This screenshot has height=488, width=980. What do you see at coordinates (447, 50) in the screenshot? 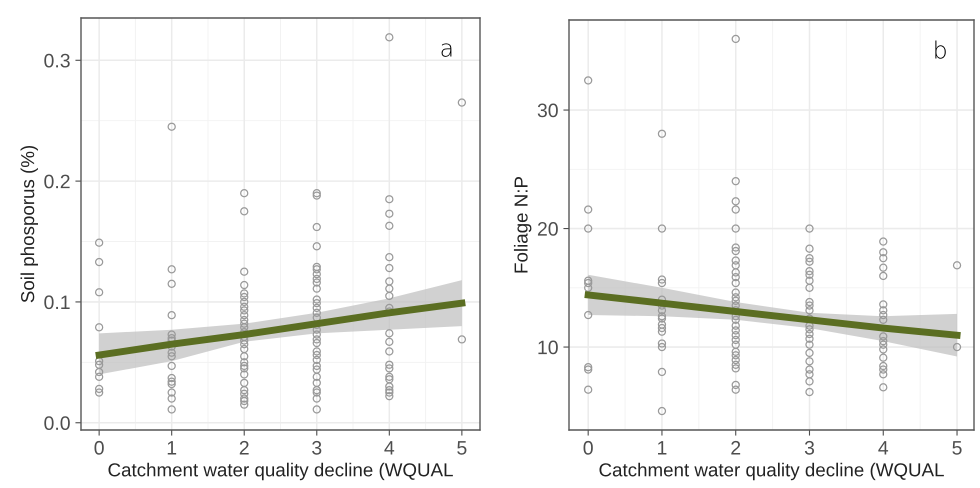
I see `annotation: a` at bounding box center [447, 50].